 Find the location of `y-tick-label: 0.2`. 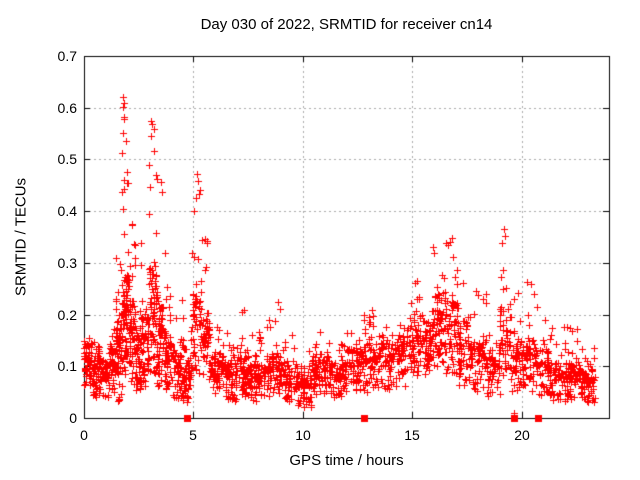

y-tick-label: 0.2 is located at coordinates (67, 315).